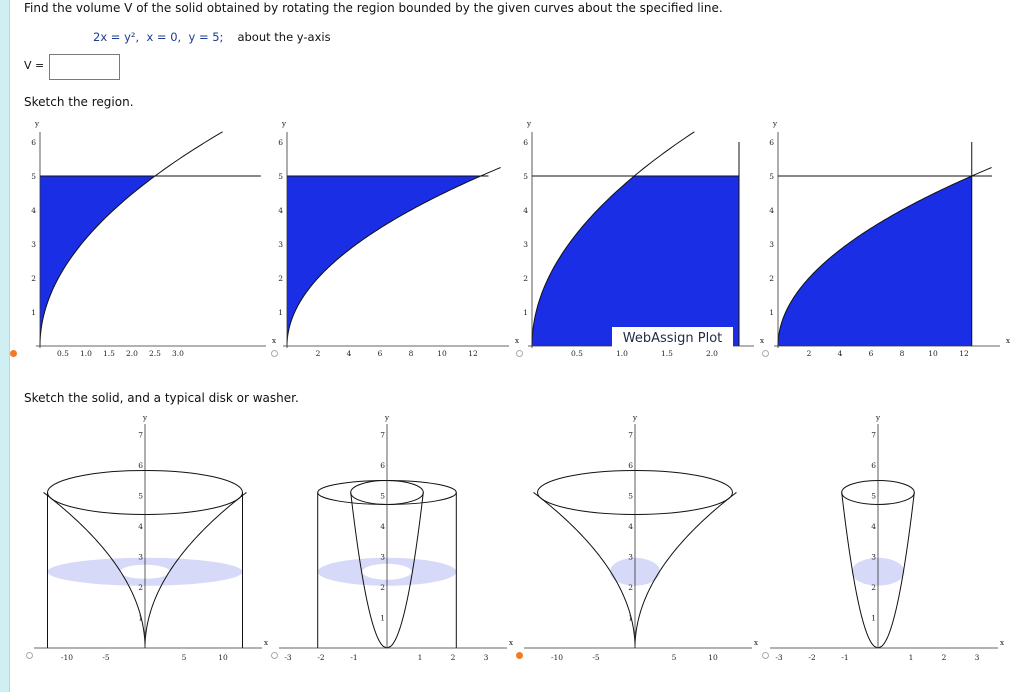  Describe the element at coordinates (812, 657) in the screenshot. I see `x-tick-label: -2` at that location.